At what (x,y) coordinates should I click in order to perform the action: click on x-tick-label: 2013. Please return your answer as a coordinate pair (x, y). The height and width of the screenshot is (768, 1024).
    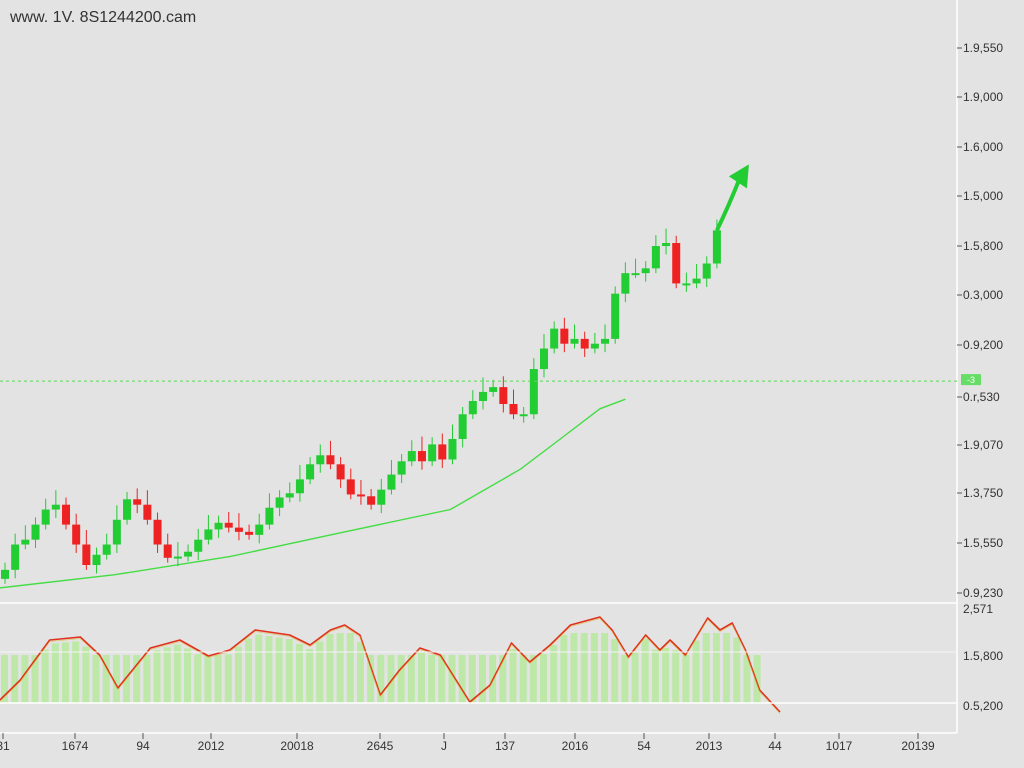
    Looking at the image, I should click on (709, 746).